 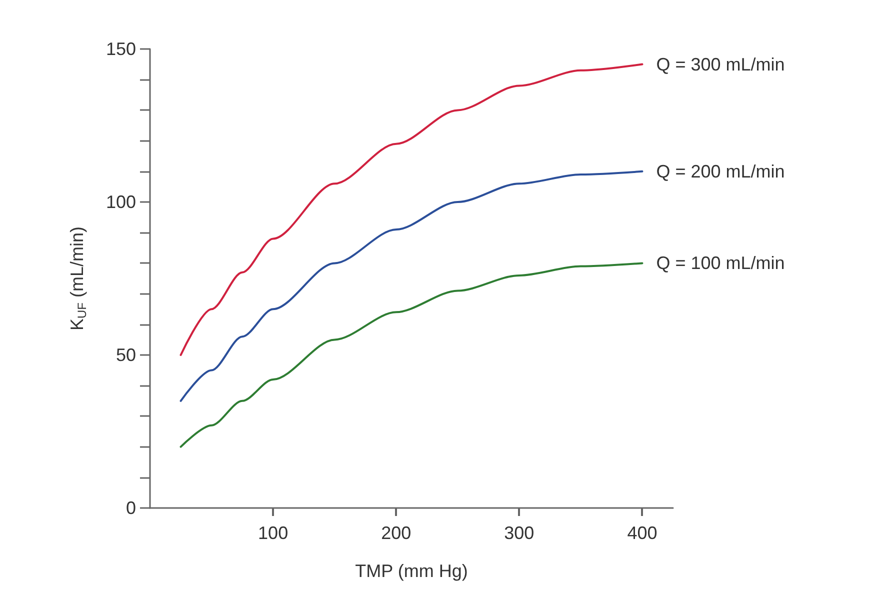 What do you see at coordinates (273, 533) in the screenshot?
I see `x-tick-label: 100` at bounding box center [273, 533].